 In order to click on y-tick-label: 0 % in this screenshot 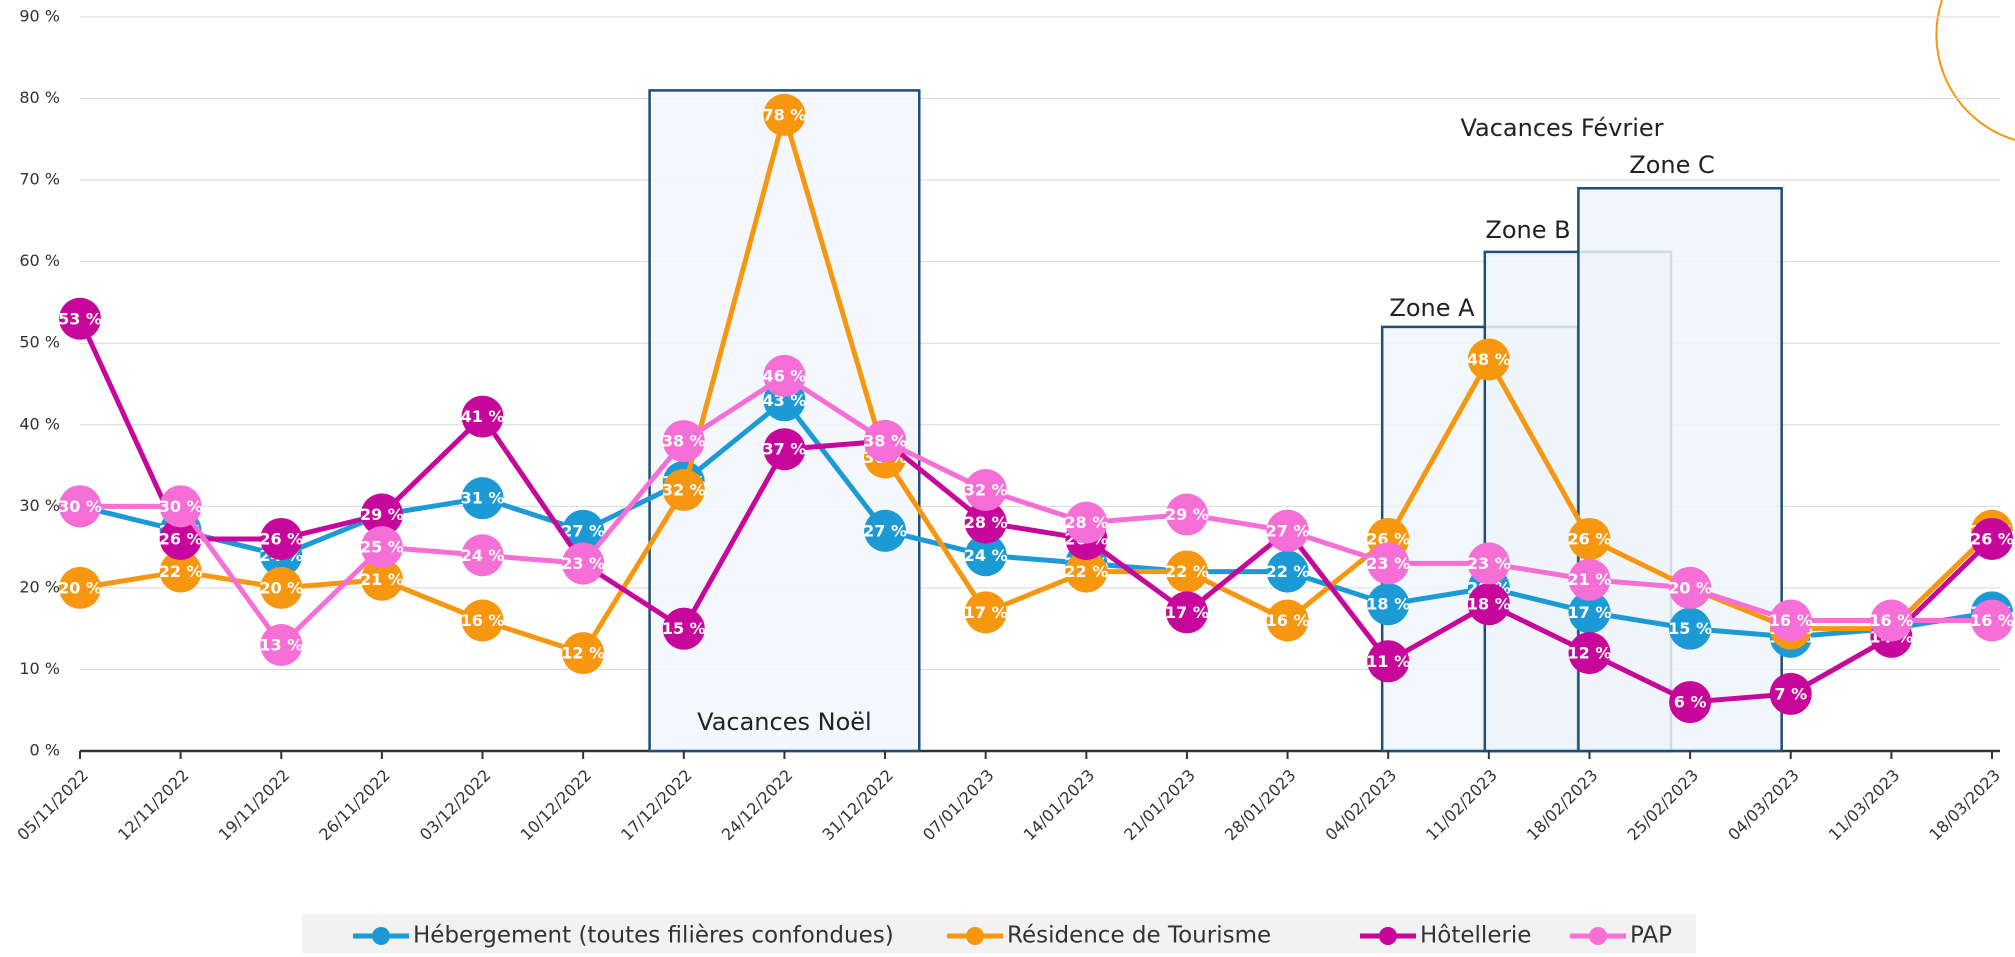, I will do `click(45, 750)`.